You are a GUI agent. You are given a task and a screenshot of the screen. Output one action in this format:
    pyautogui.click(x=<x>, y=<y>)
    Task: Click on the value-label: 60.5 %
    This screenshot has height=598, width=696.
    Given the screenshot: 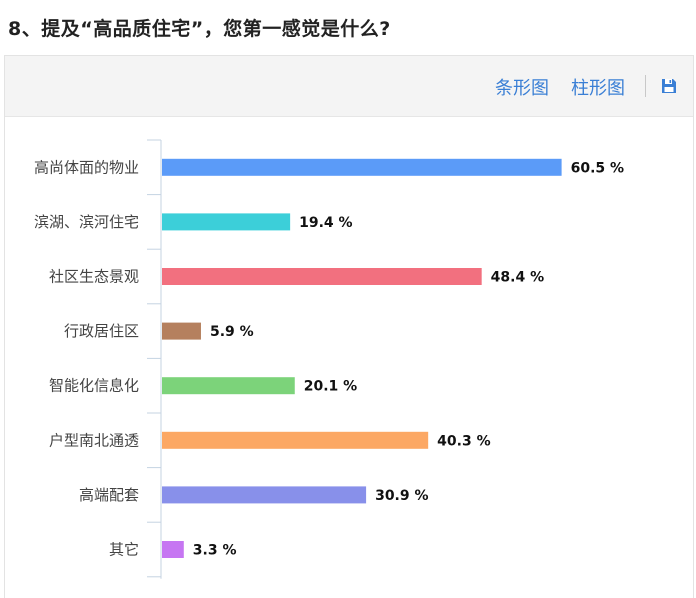 What is the action you would take?
    pyautogui.click(x=597, y=168)
    